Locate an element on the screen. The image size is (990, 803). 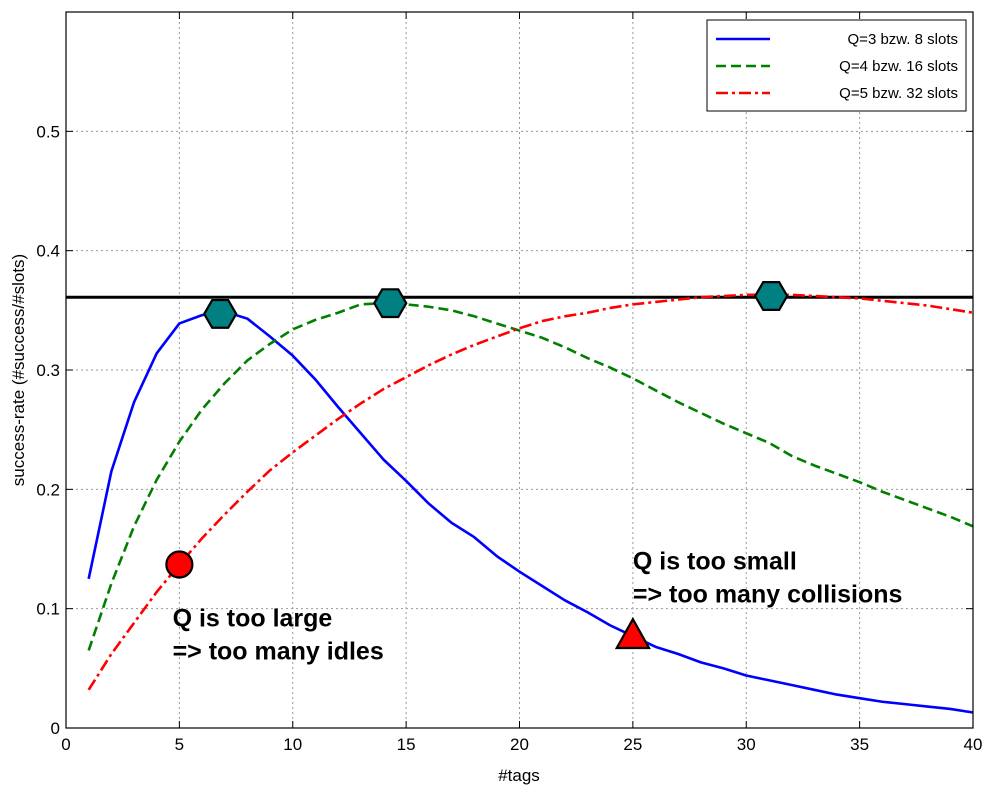
annotation-too-small-line-1: => too many collisions is located at coordinates (768, 594).